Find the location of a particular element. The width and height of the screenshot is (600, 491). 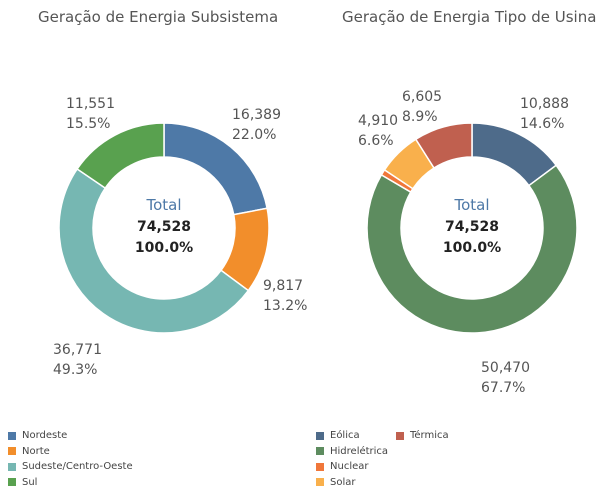

legend-item-eolica: Eólica is located at coordinates (352, 436).